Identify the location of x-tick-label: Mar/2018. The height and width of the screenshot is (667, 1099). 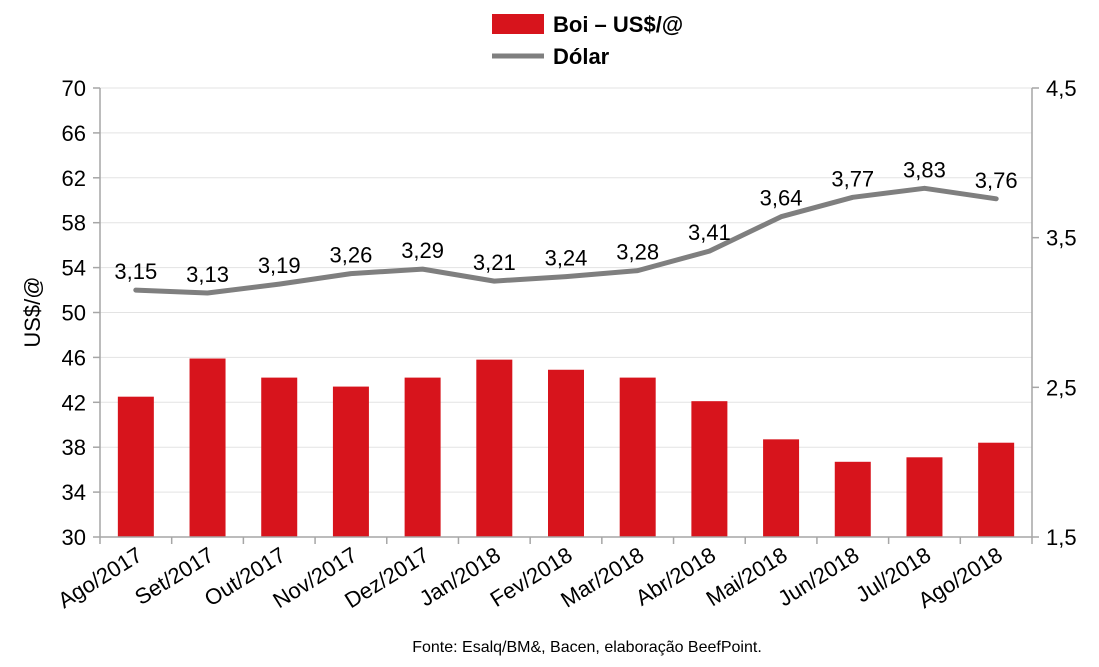
(602, 577).